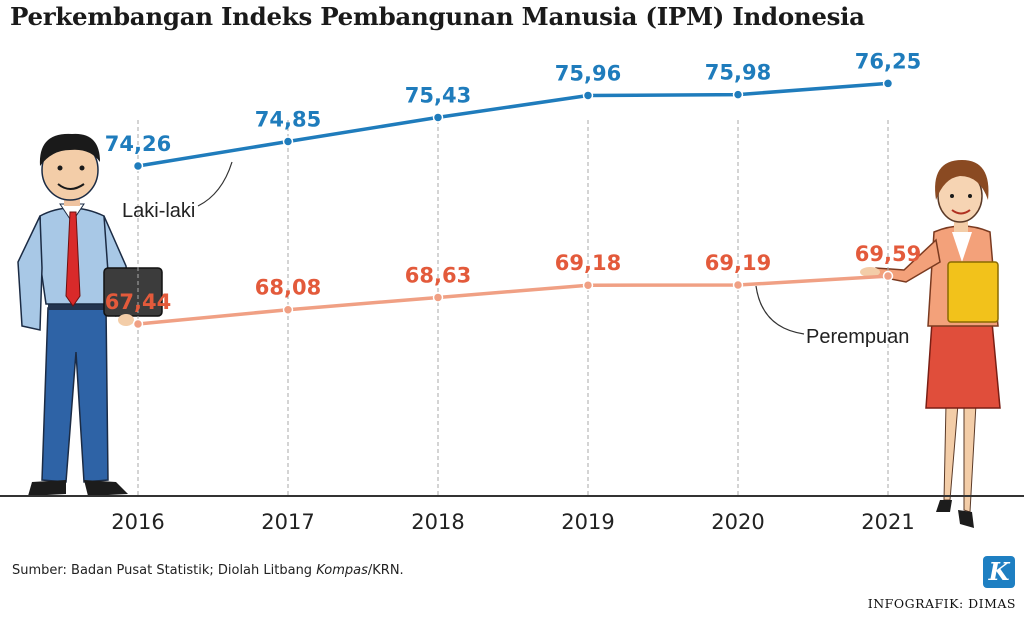 This screenshot has height=622, width=1024. Describe the element at coordinates (138, 324) in the screenshot. I see `female-point-2016` at that location.